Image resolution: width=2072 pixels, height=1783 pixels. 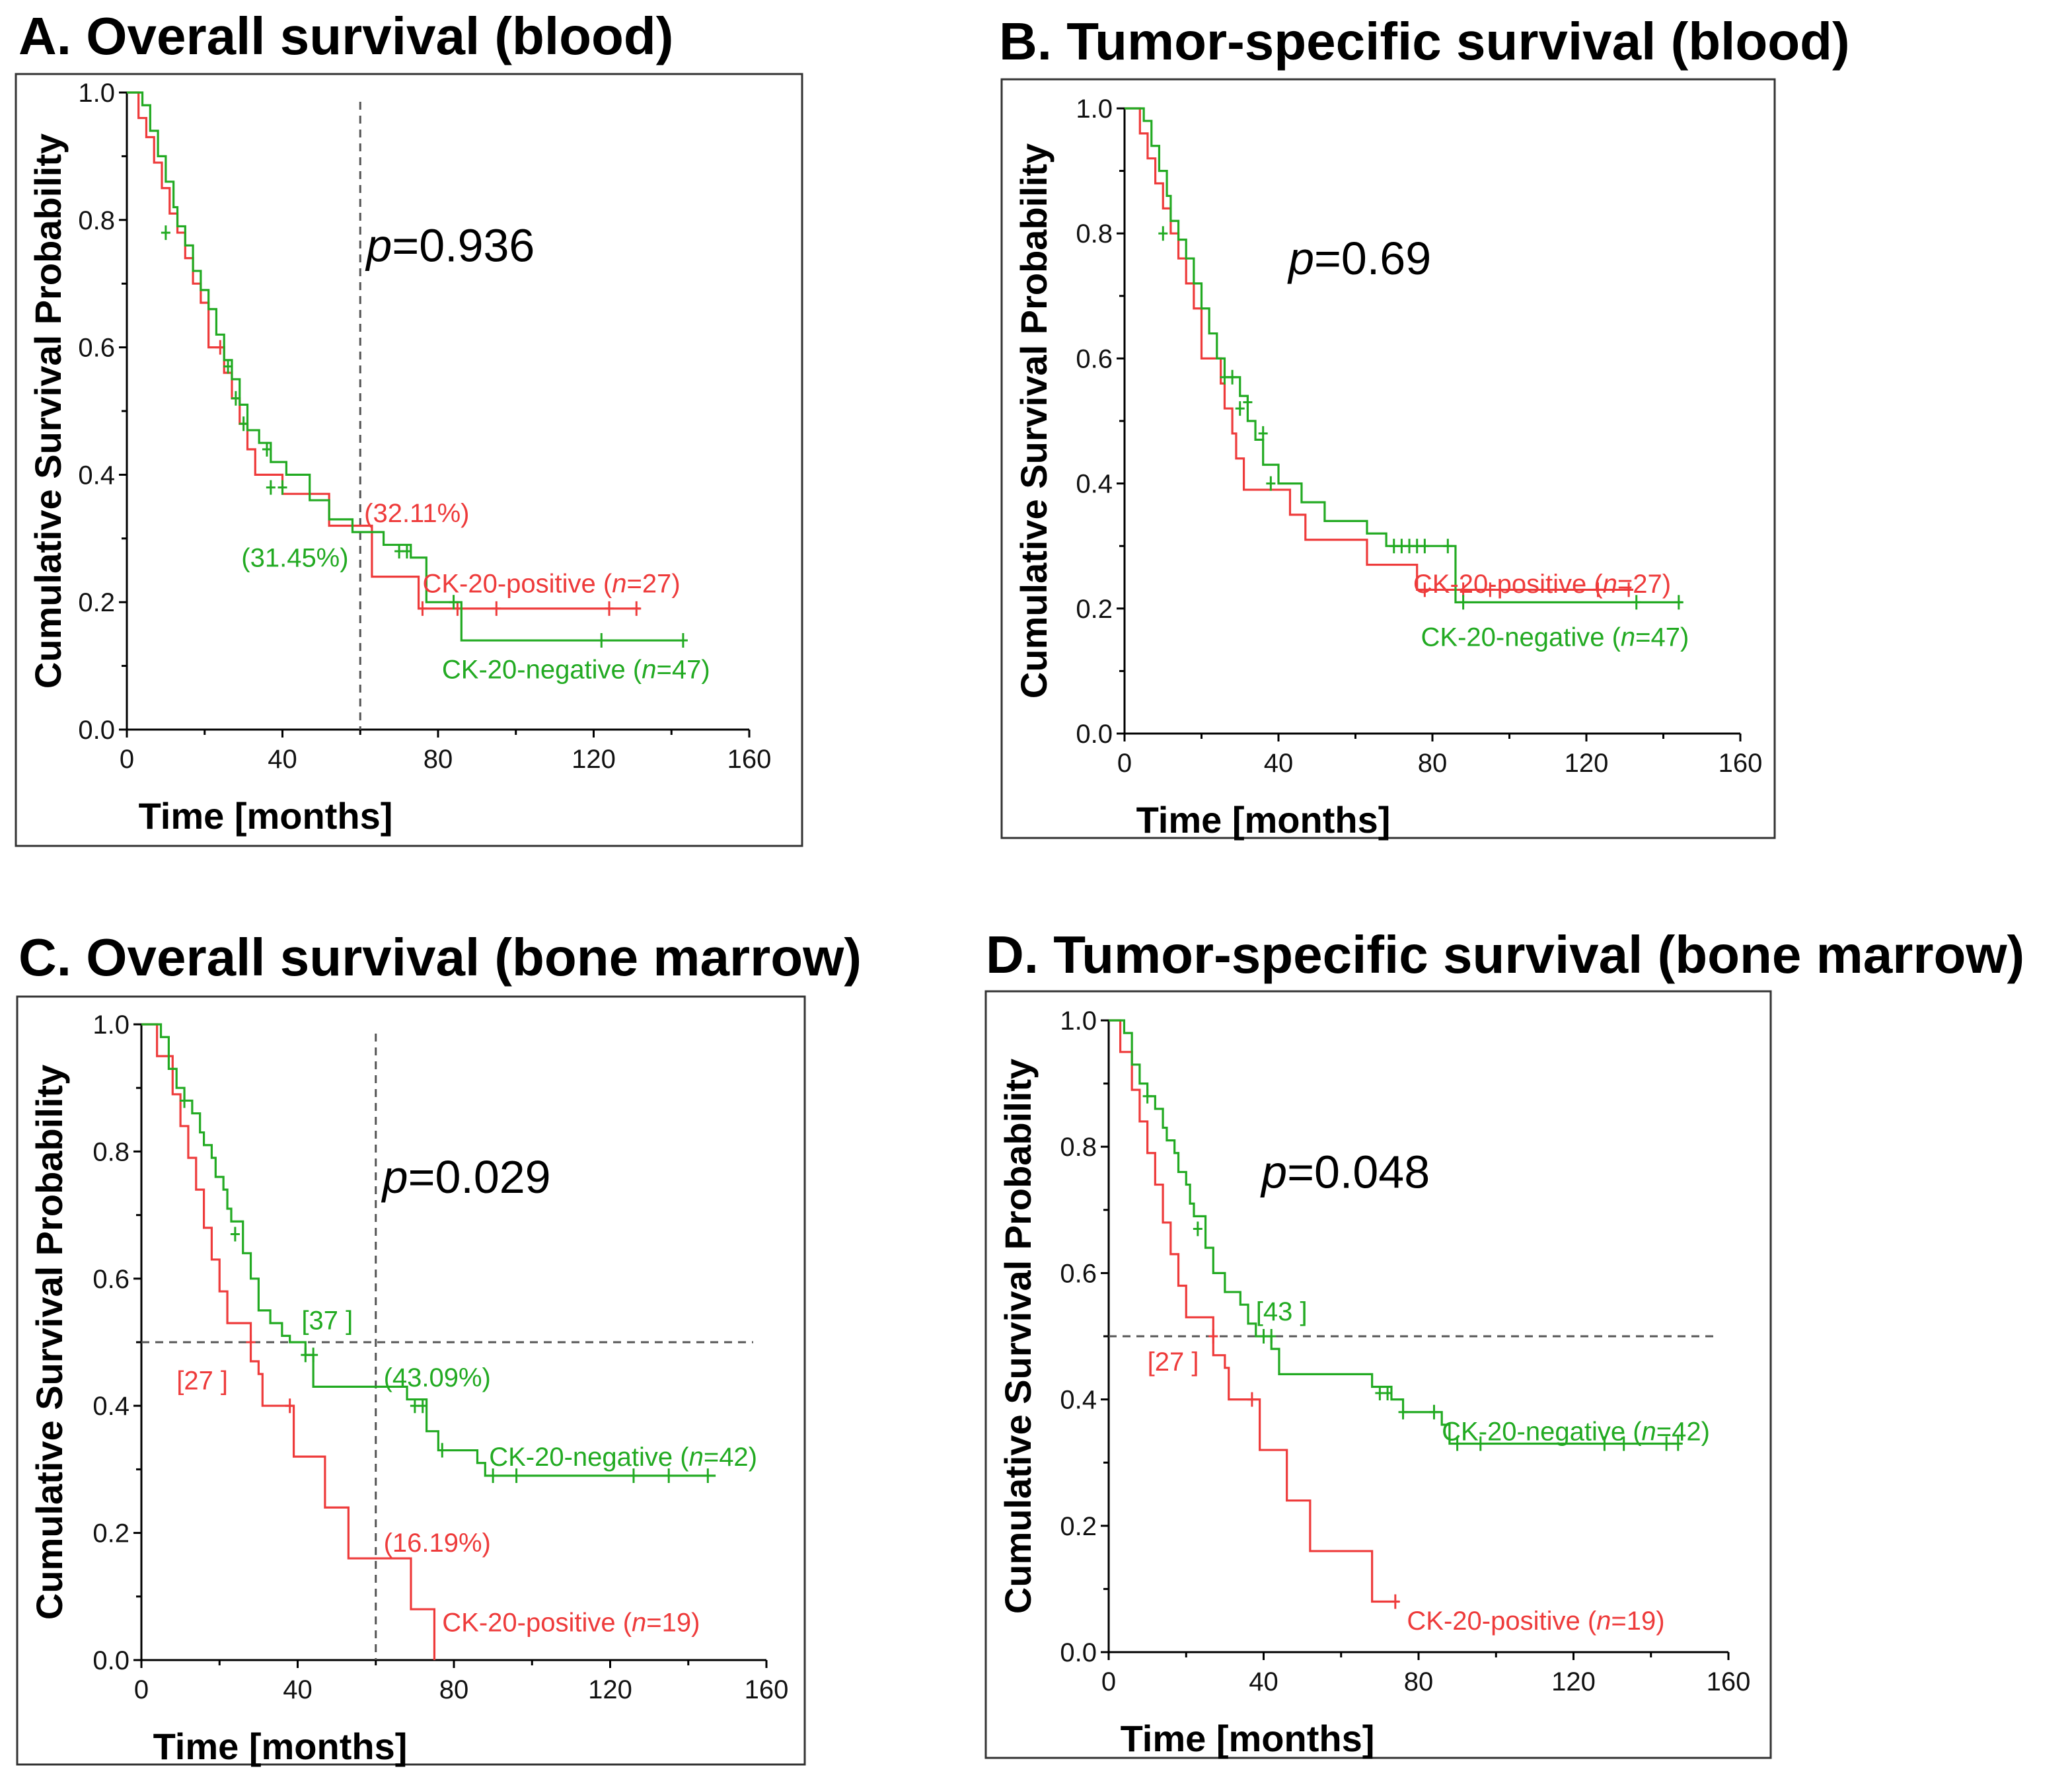 What do you see at coordinates (1033, 421) in the screenshot?
I see `y-axis-label: Cumulative Survival Probability` at bounding box center [1033, 421].